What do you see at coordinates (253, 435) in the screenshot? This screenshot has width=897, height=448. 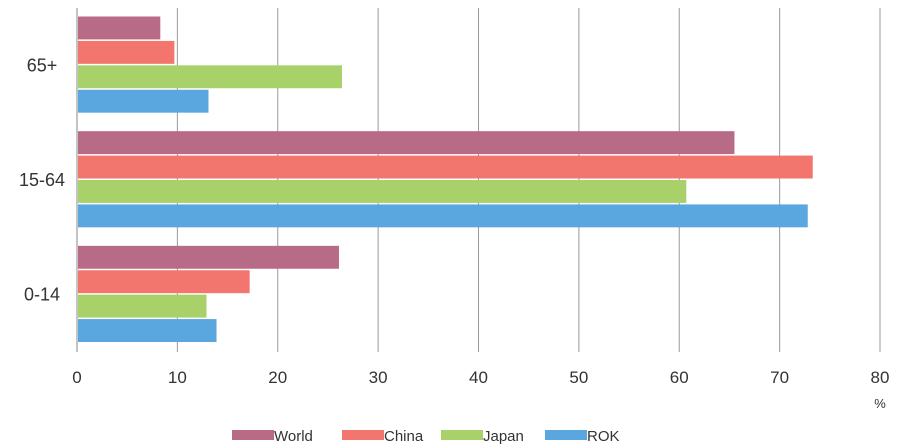 I see `legend-swatch-world` at bounding box center [253, 435].